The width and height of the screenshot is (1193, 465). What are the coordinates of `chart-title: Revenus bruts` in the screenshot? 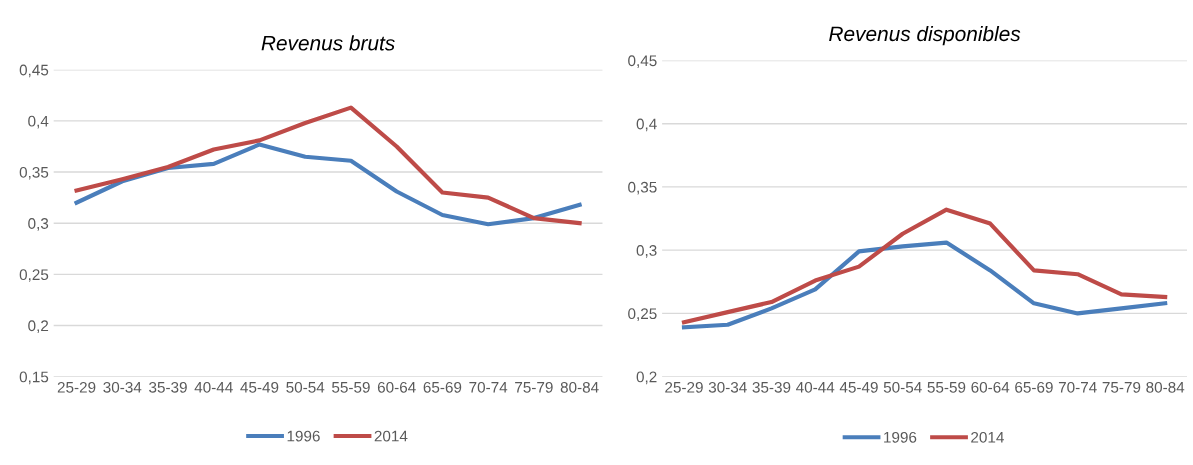 It's located at (328, 43).